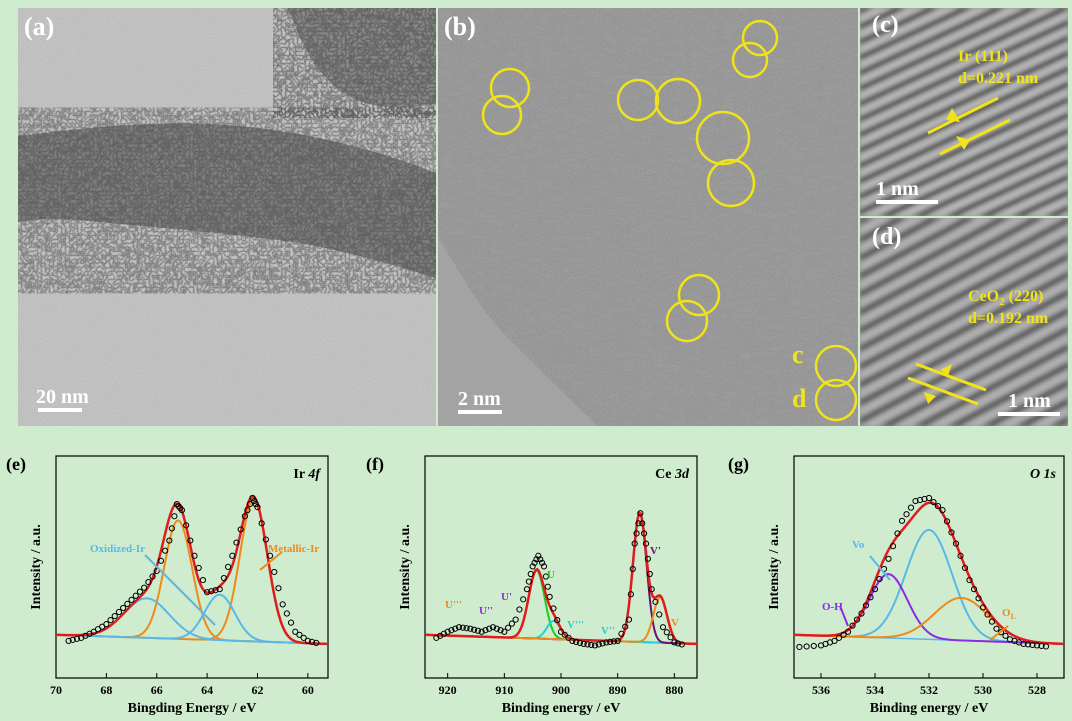 The width and height of the screenshot is (1072, 721). Describe the element at coordinates (799, 398) in the screenshot. I see `marker-d: d` at that location.